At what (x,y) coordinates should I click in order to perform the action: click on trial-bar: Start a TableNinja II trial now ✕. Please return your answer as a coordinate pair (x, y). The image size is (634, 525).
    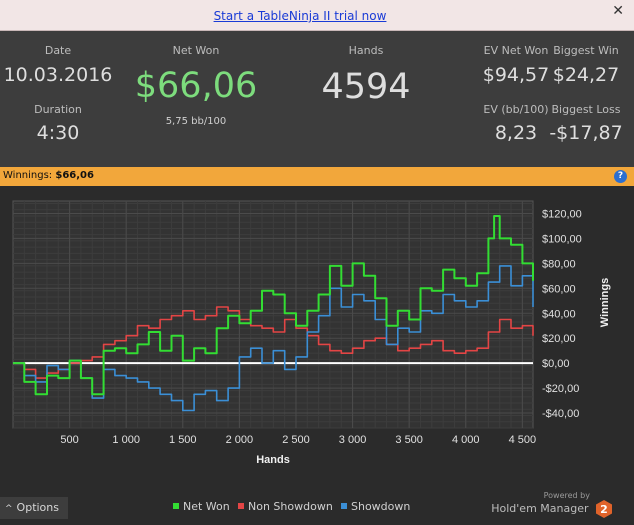
    Looking at the image, I should click on (317, 15).